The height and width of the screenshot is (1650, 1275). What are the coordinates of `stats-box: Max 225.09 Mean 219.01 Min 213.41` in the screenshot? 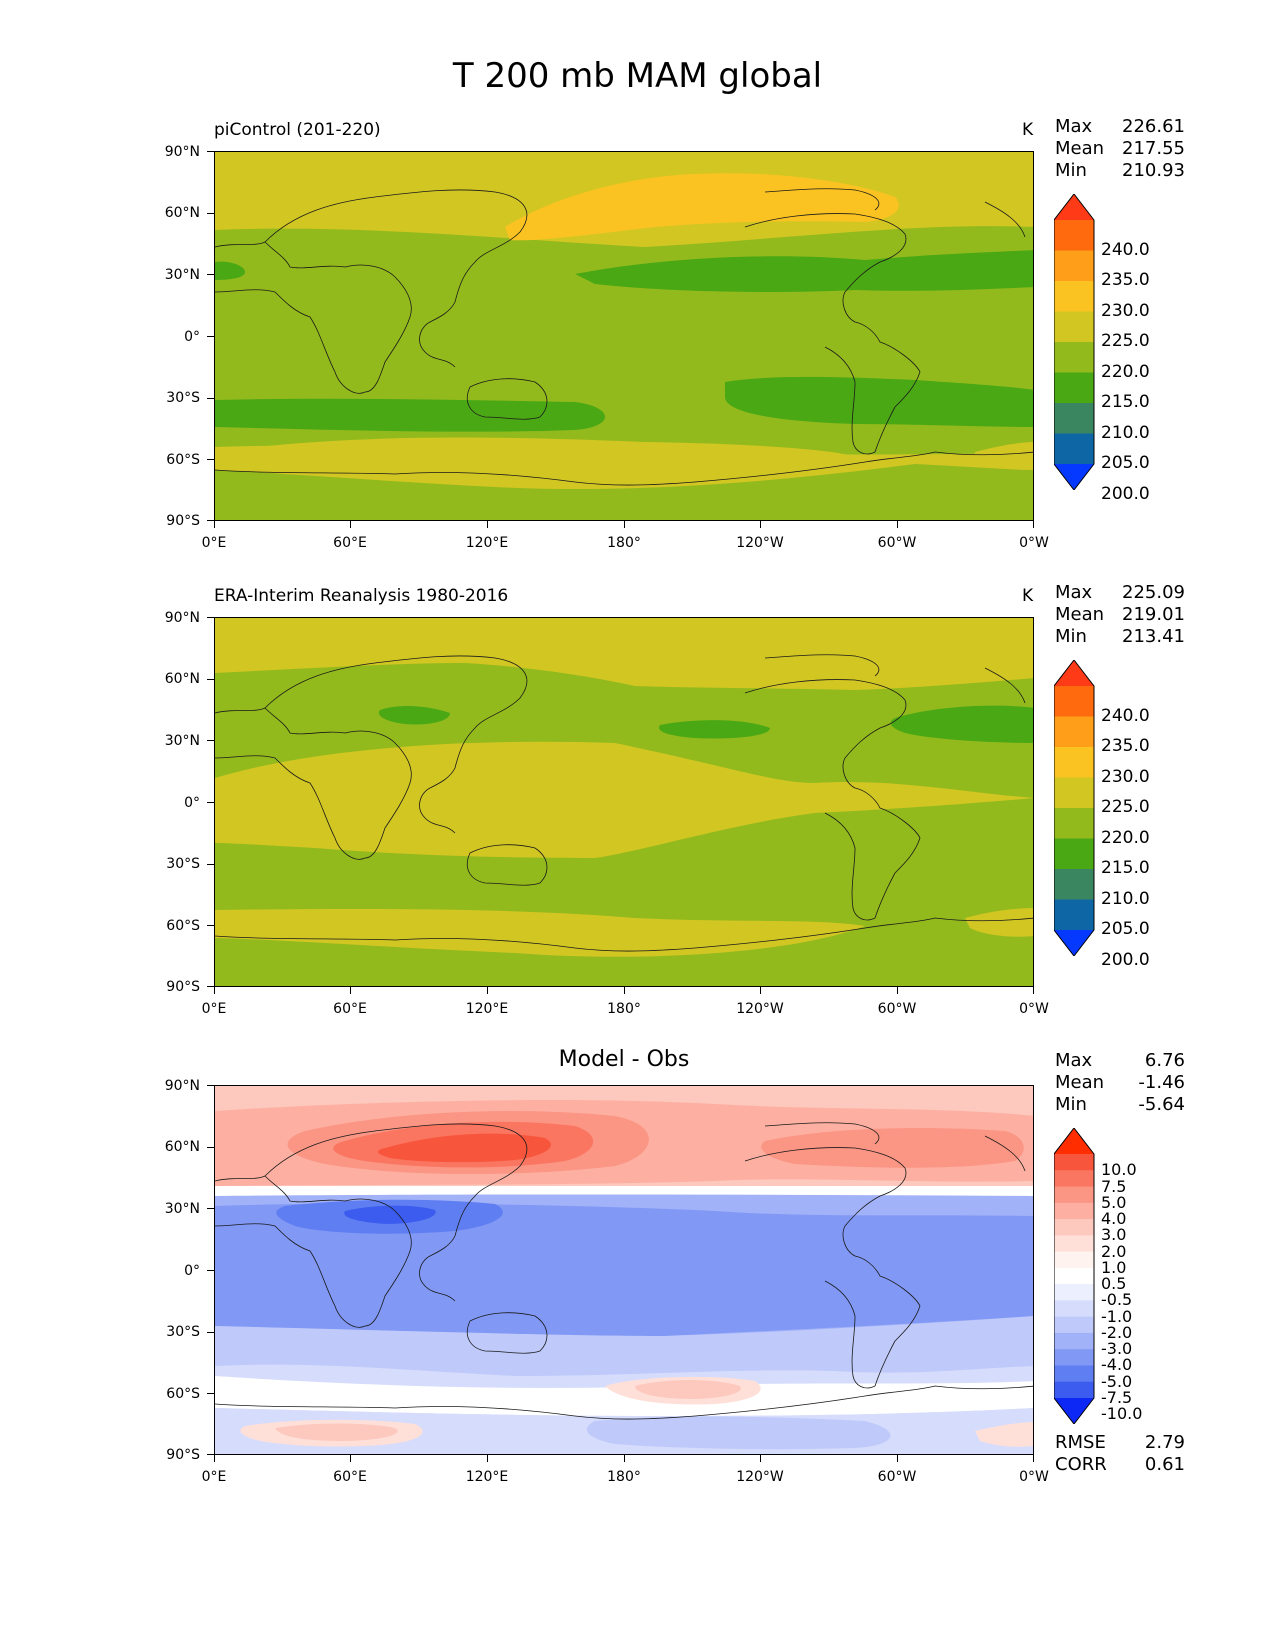 It's located at (1120, 615).